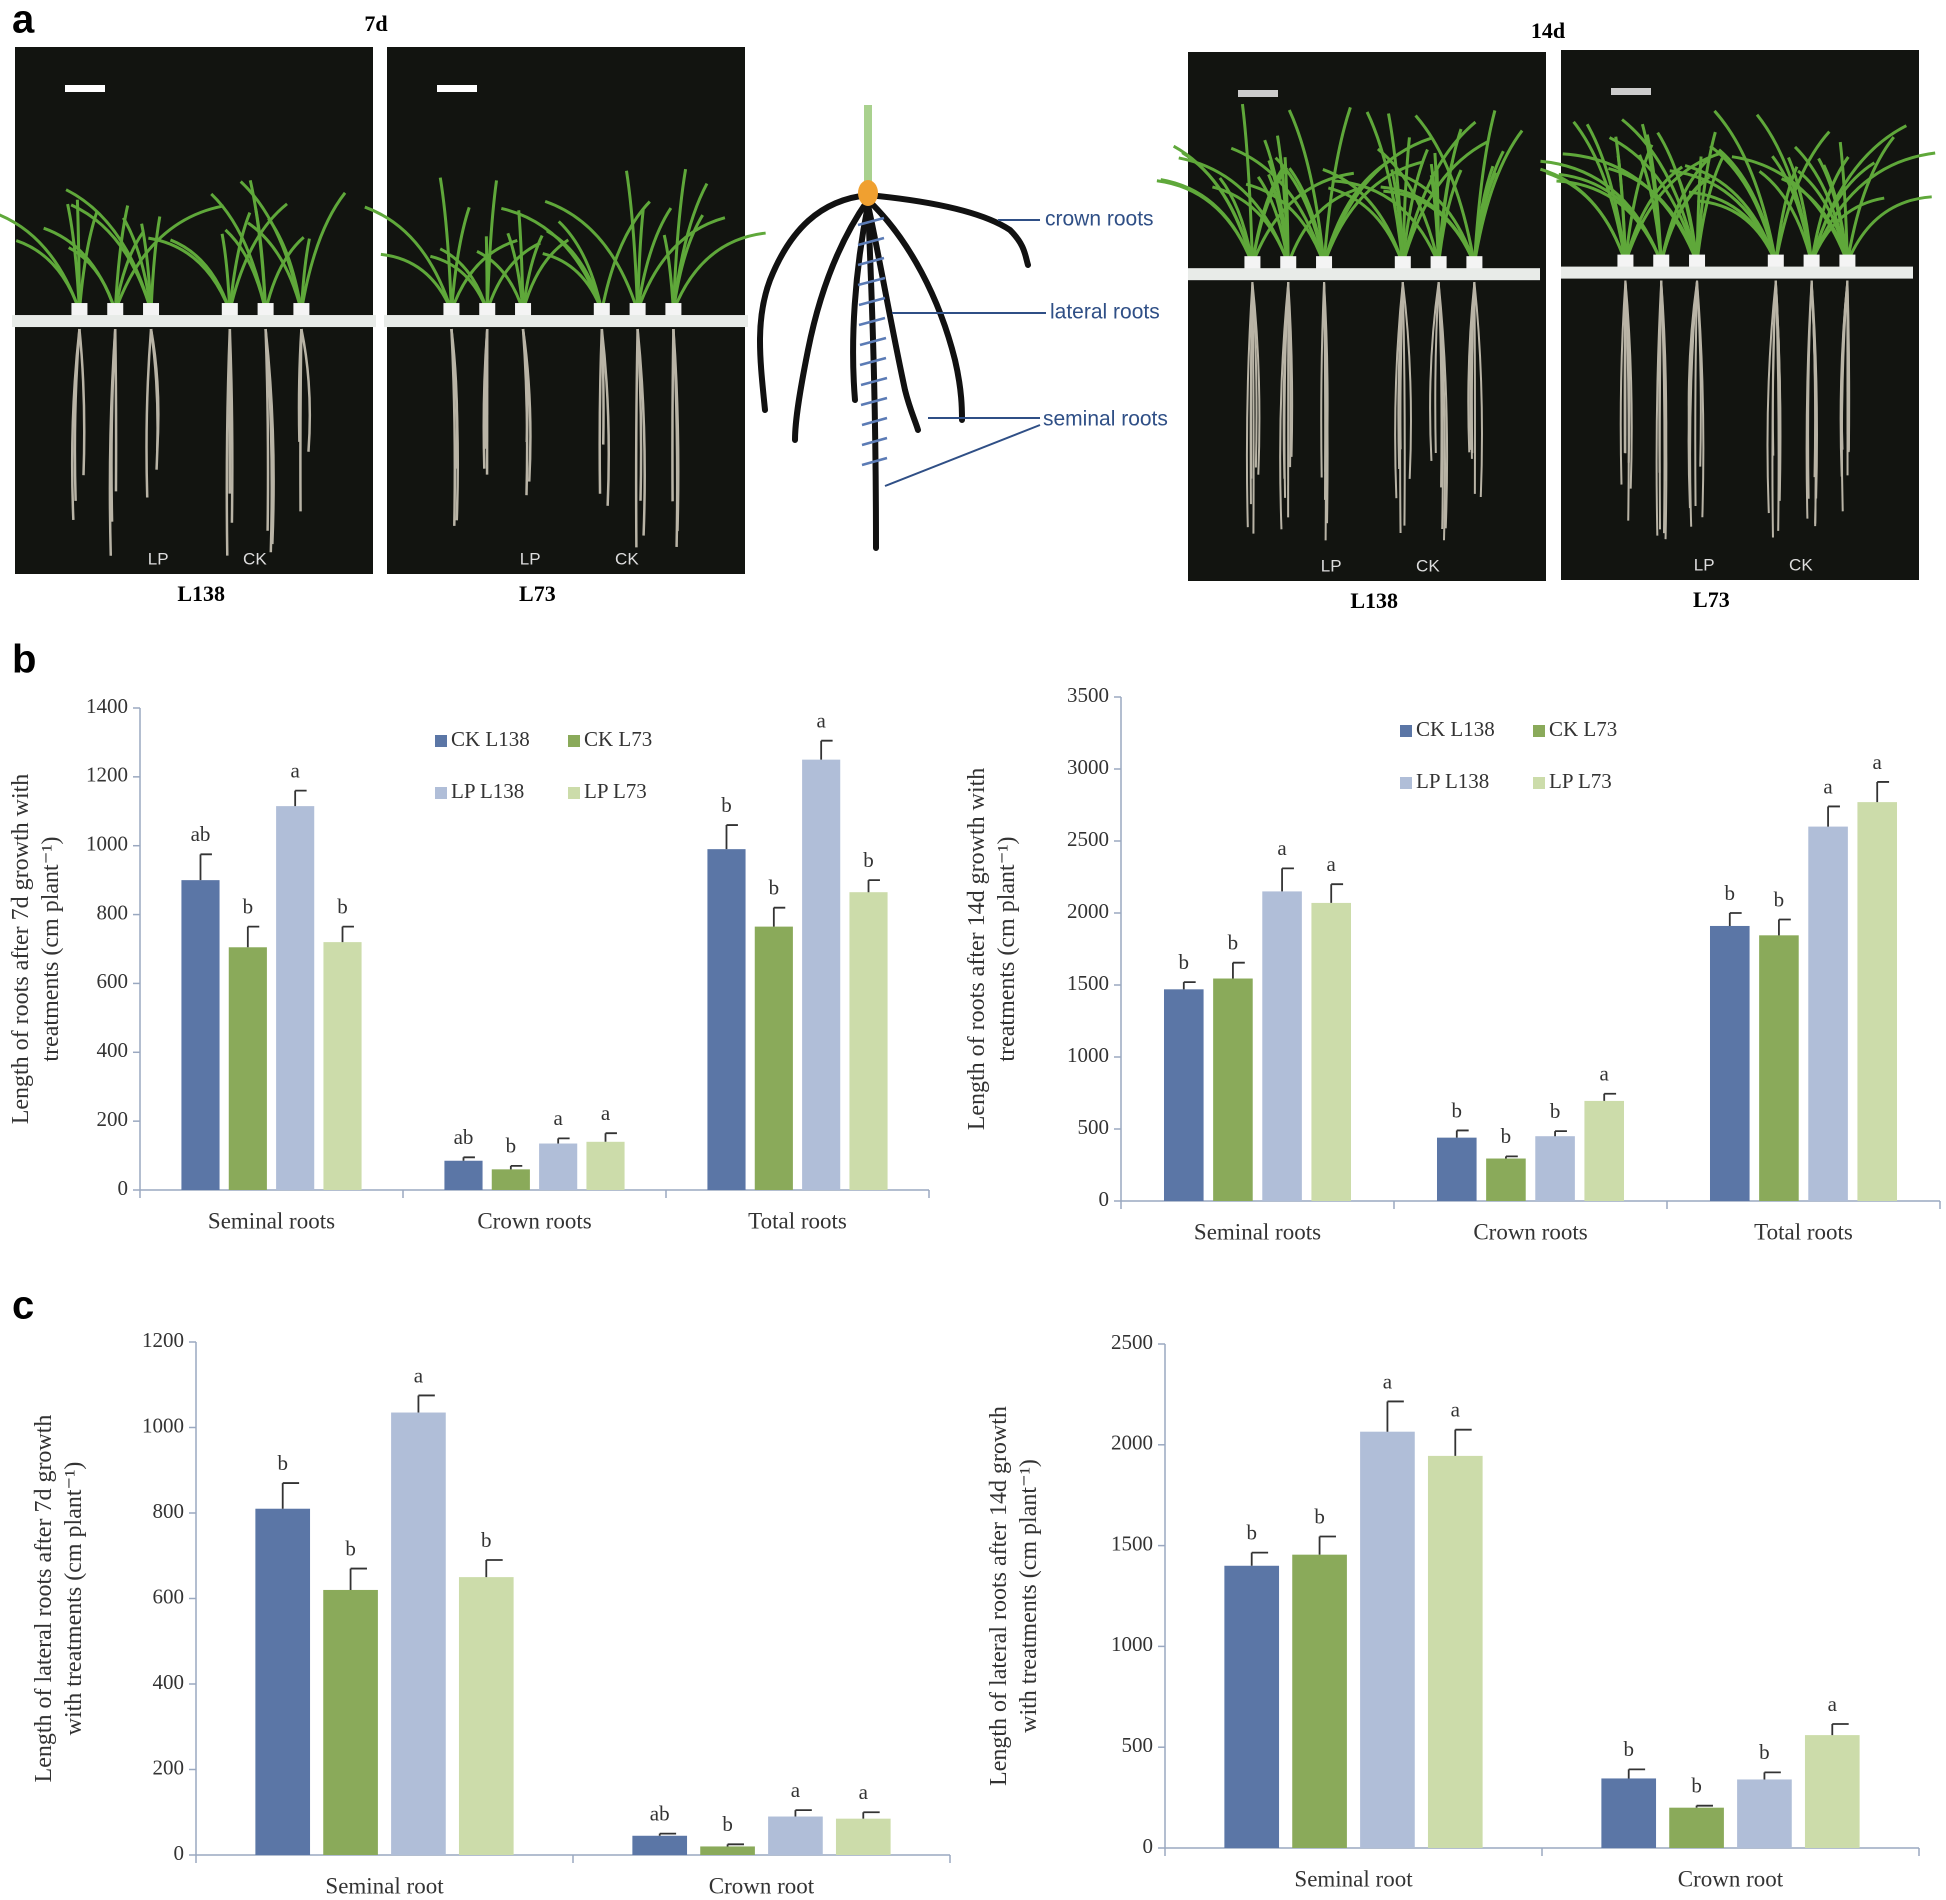 Image resolution: width=1946 pixels, height=1900 pixels. Describe the element at coordinates (44, 1599) in the screenshot. I see `y-axis-label-line: Length of lateral roots after 7d growth` at that location.